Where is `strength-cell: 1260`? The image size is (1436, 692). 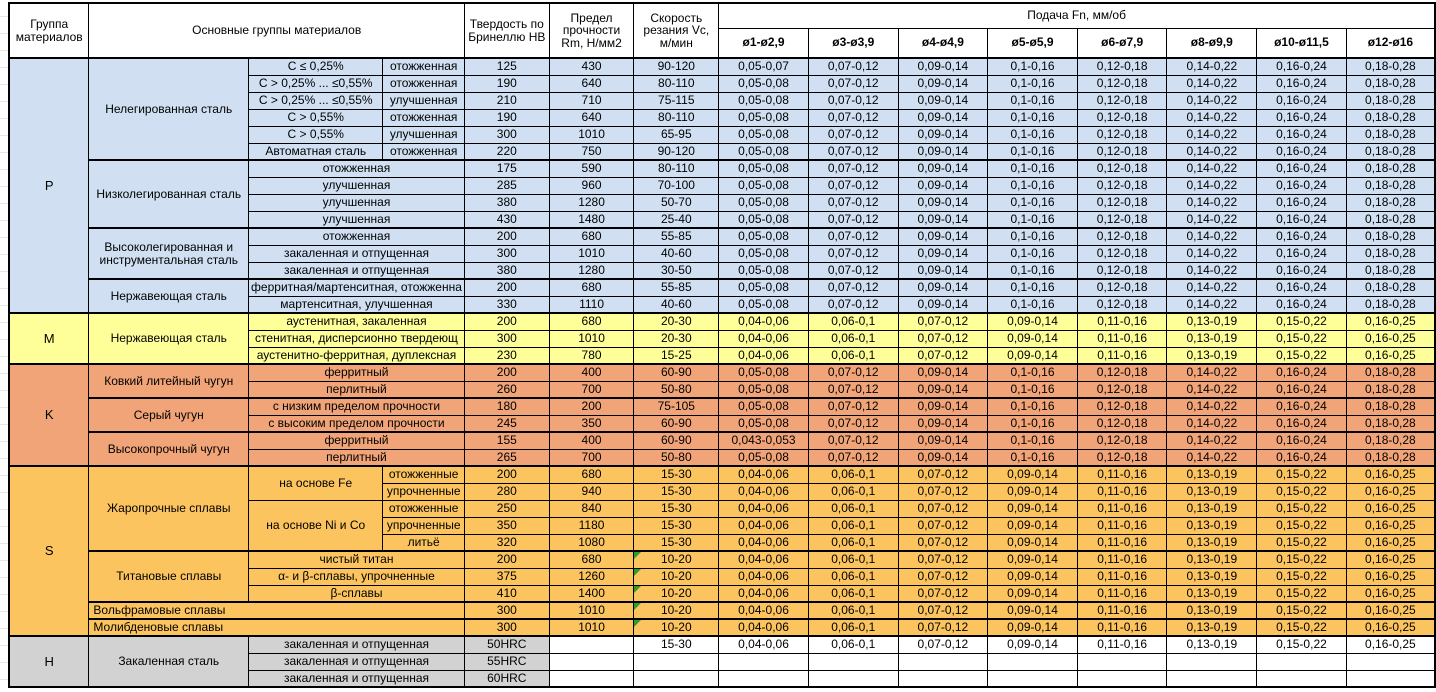
strength-cell: 1260 is located at coordinates (591, 576).